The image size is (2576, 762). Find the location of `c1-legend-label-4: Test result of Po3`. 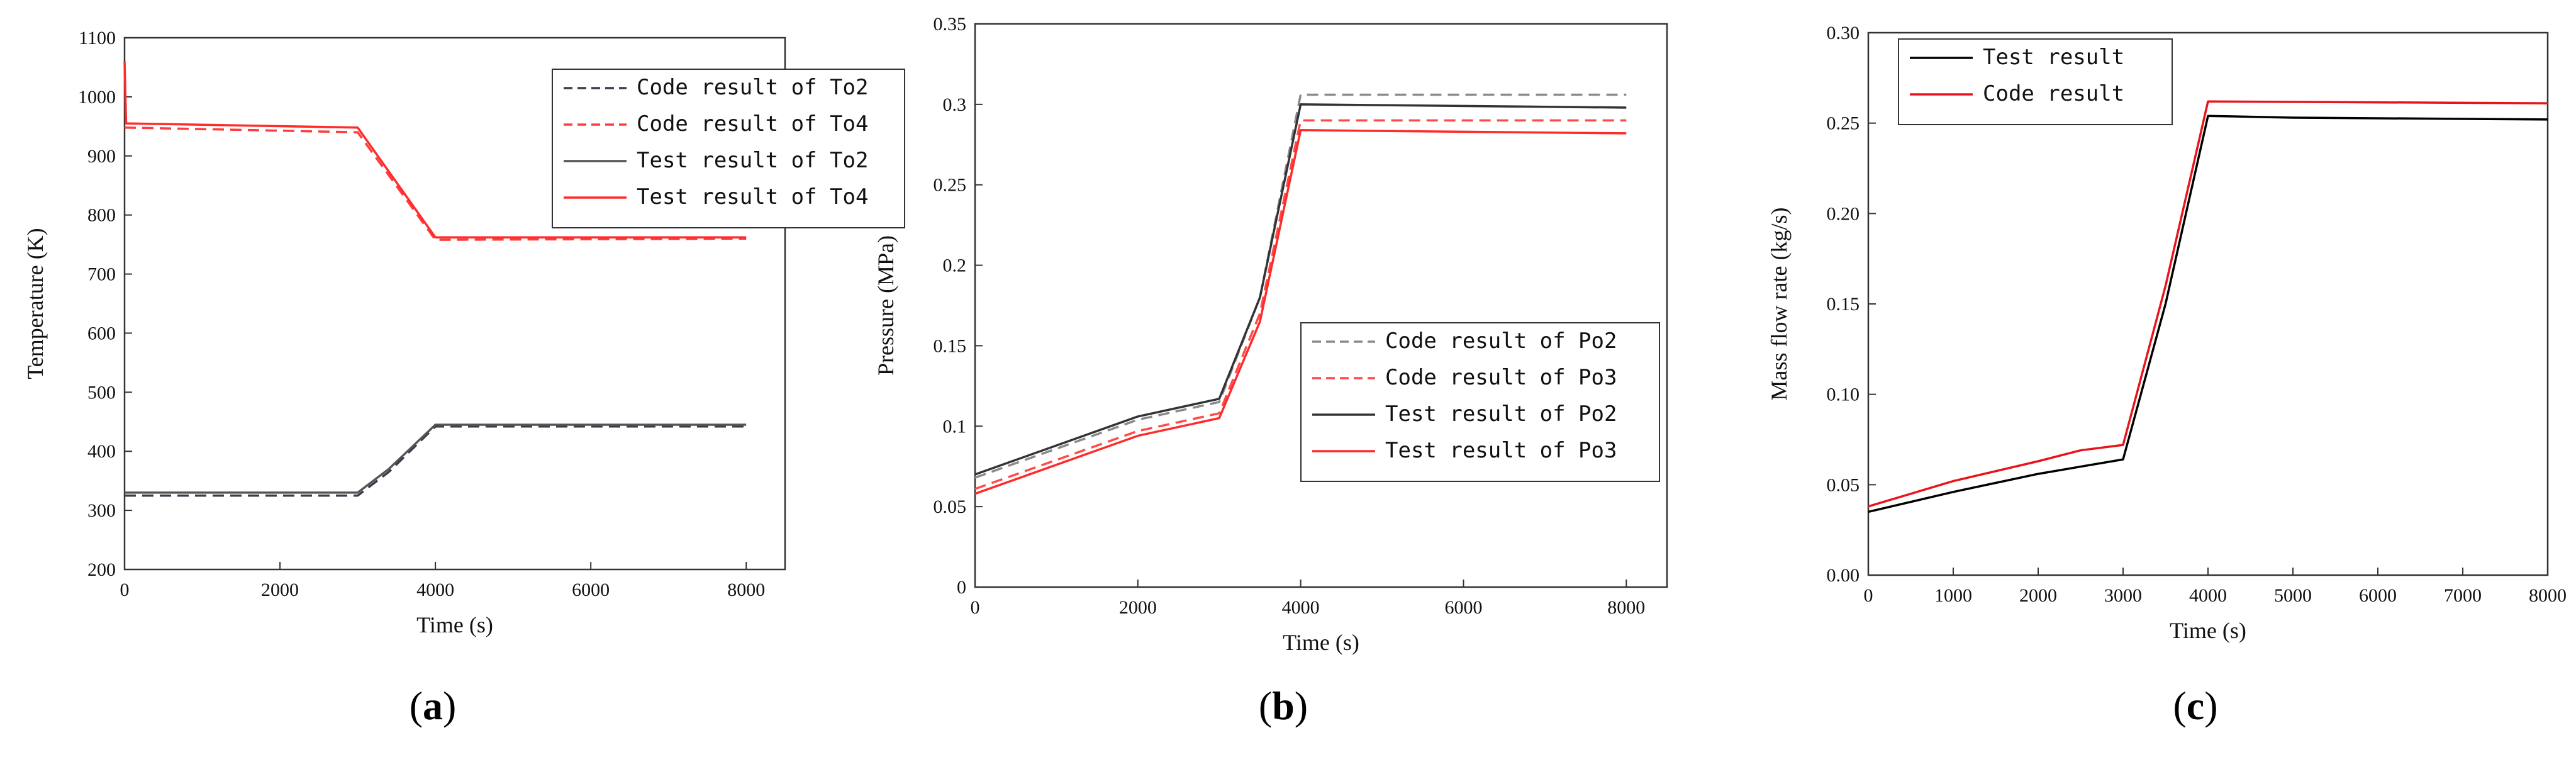

c1-legend-label-4: Test result of Po3 is located at coordinates (1501, 450).